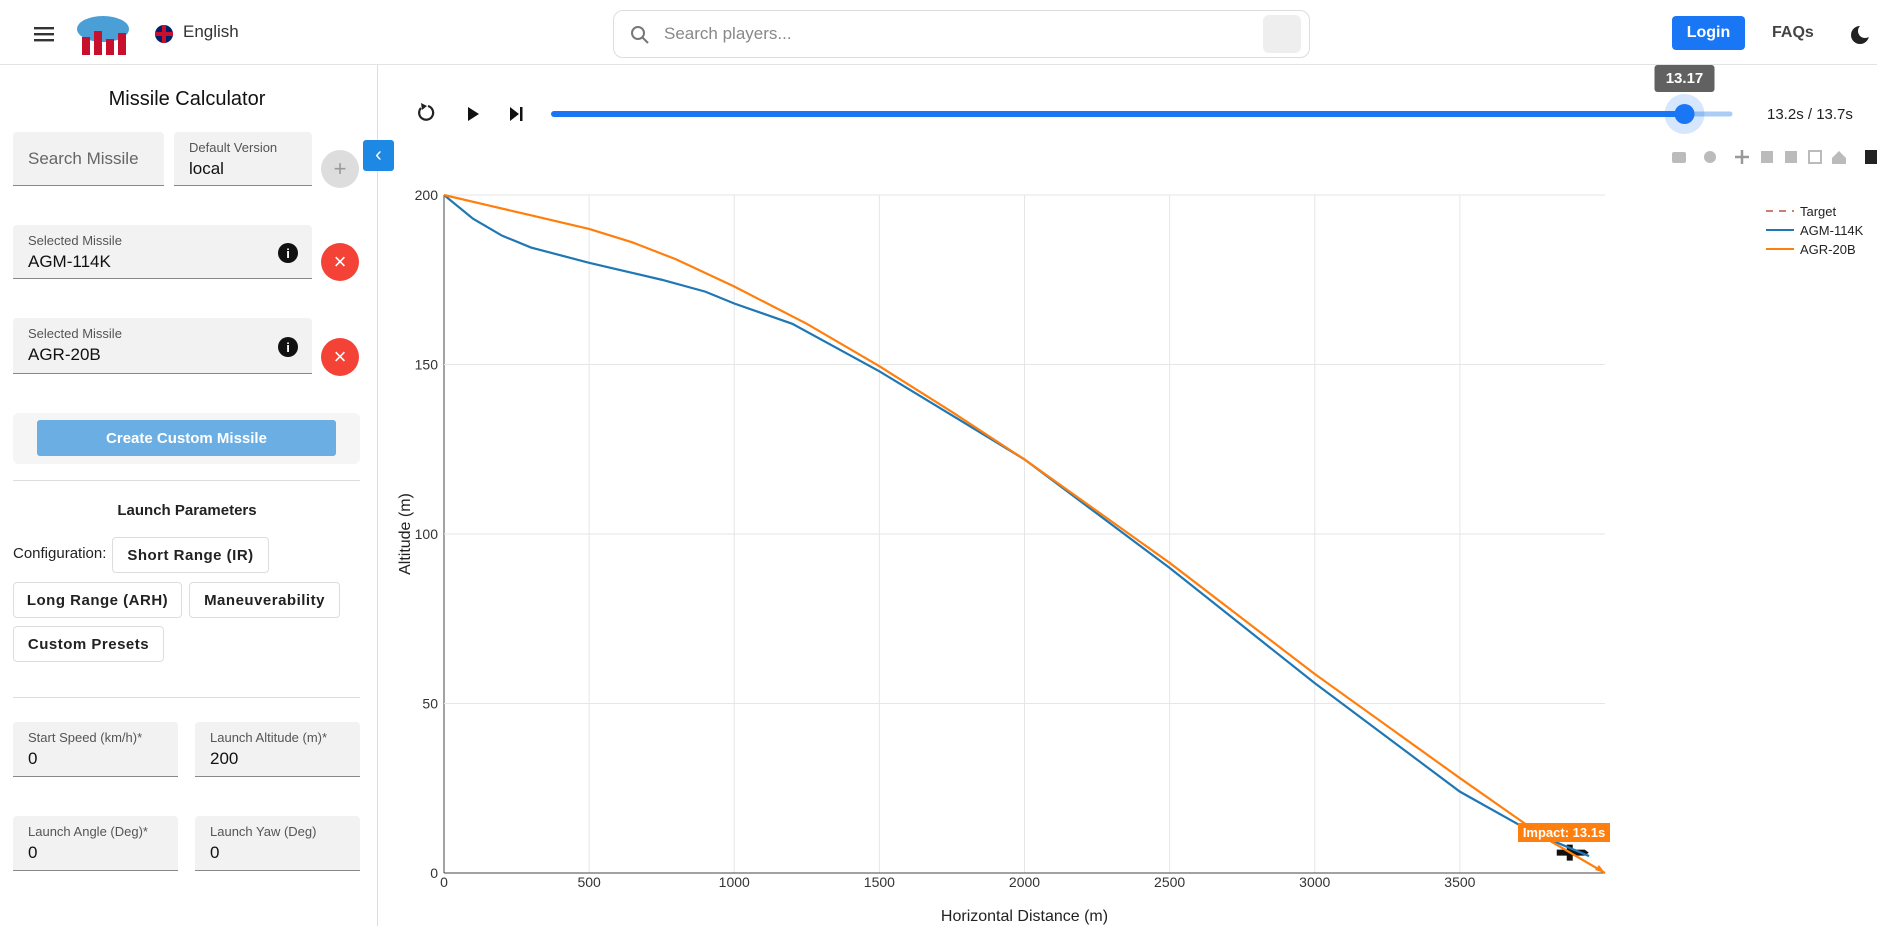  What do you see at coordinates (211, 31) in the screenshot?
I see `language: English` at bounding box center [211, 31].